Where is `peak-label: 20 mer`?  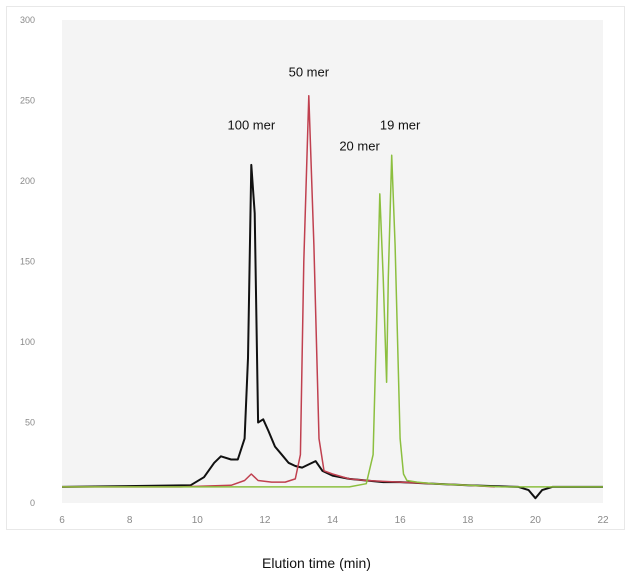
peak-label: 20 mer is located at coordinates (359, 145).